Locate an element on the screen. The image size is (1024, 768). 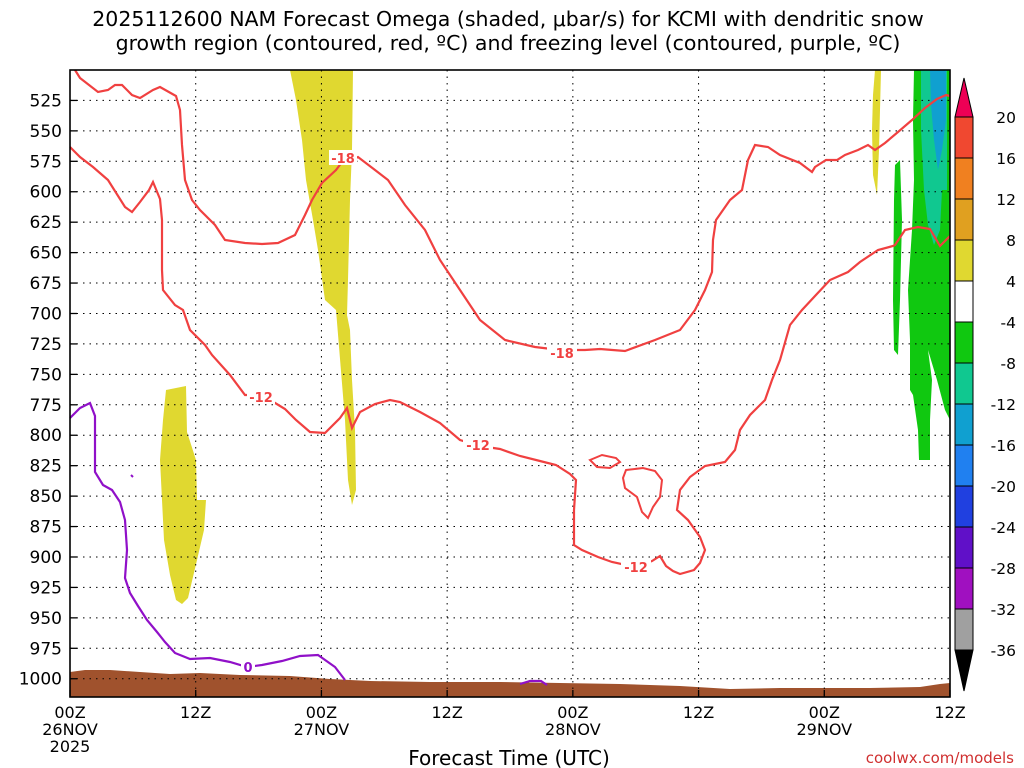
dgz-label-neg12-b: -12 is located at coordinates (478, 446).